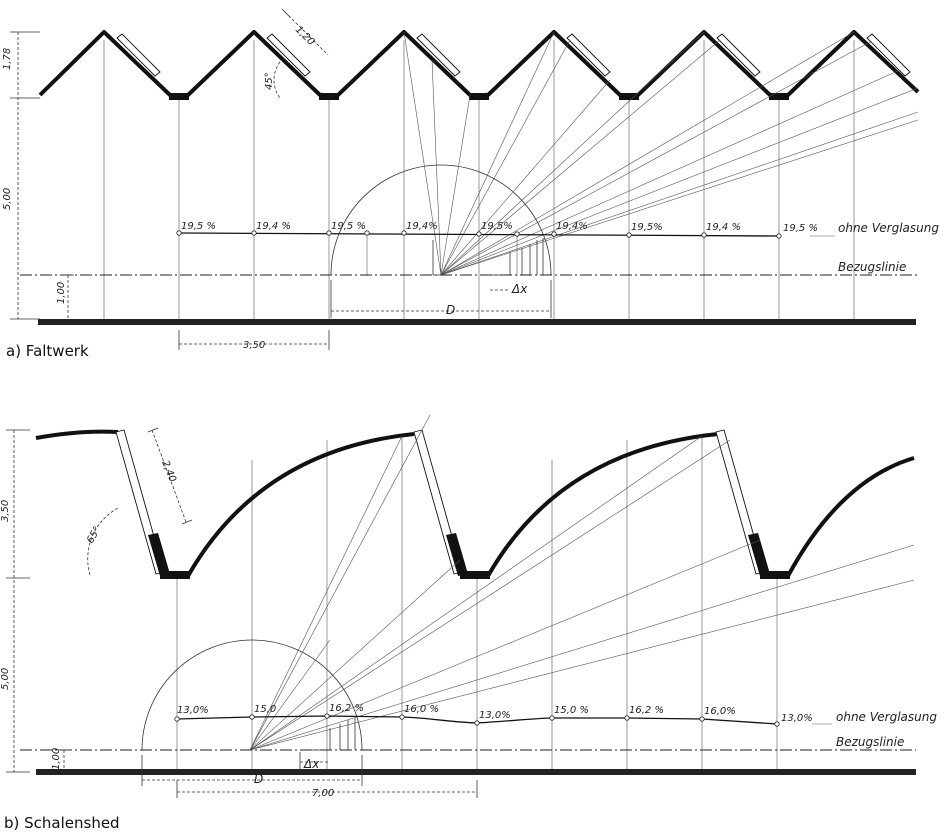  Describe the element at coordinates (800, 228) in the screenshot. I see `a-value-9: 19,5 %` at that location.